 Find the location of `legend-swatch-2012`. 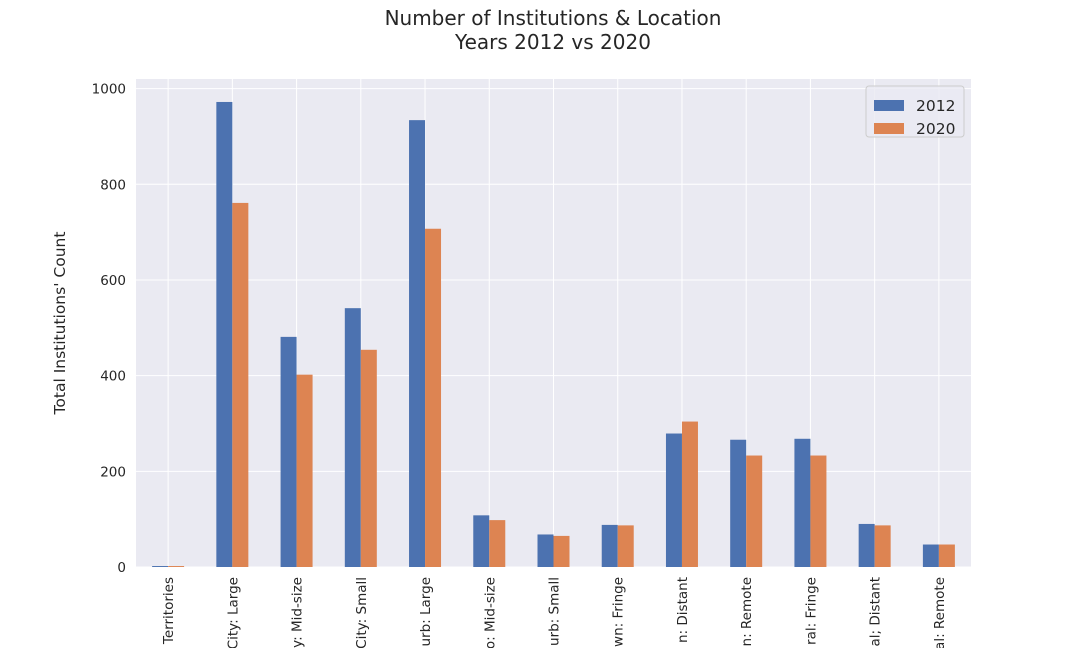

legend-swatch-2012 is located at coordinates (889, 105).